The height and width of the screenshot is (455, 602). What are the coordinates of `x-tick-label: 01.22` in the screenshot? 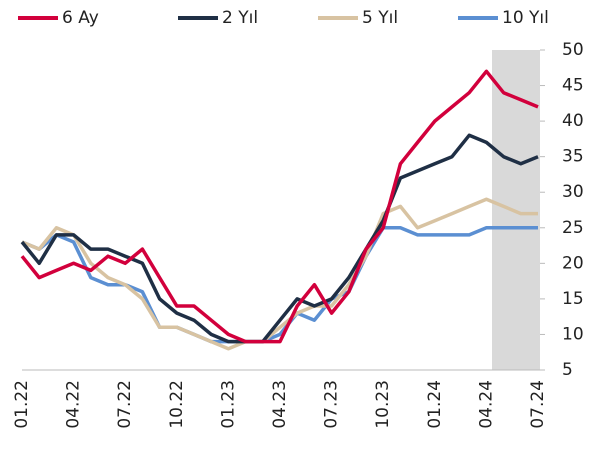 It's located at (22, 404).